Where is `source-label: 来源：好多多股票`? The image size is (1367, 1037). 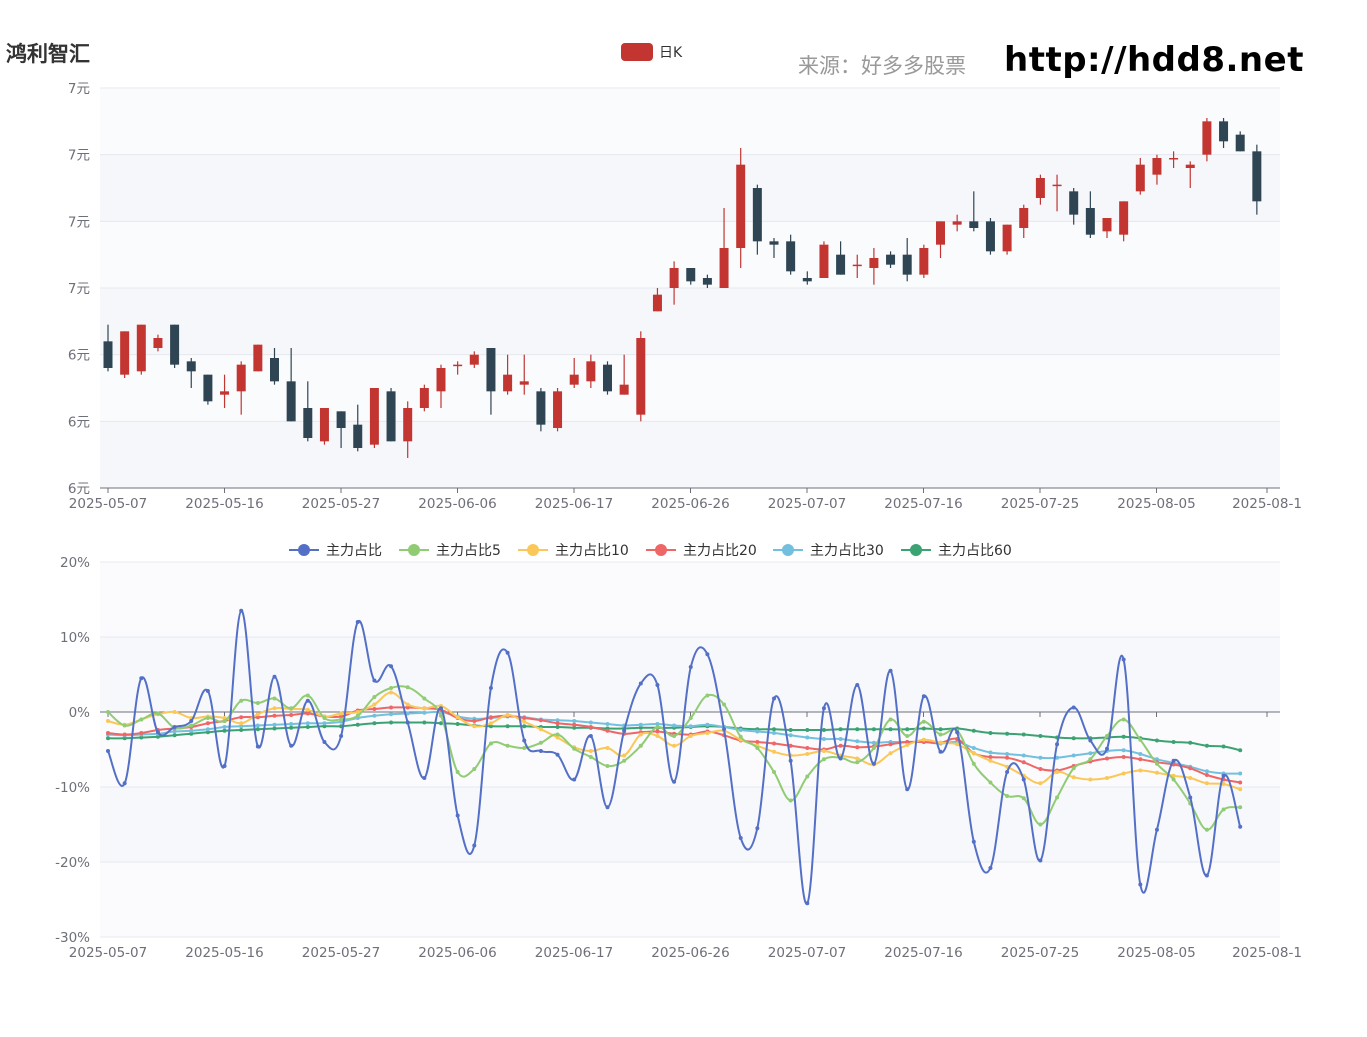 source-label: 来源：好多多股票 is located at coordinates (882, 66).